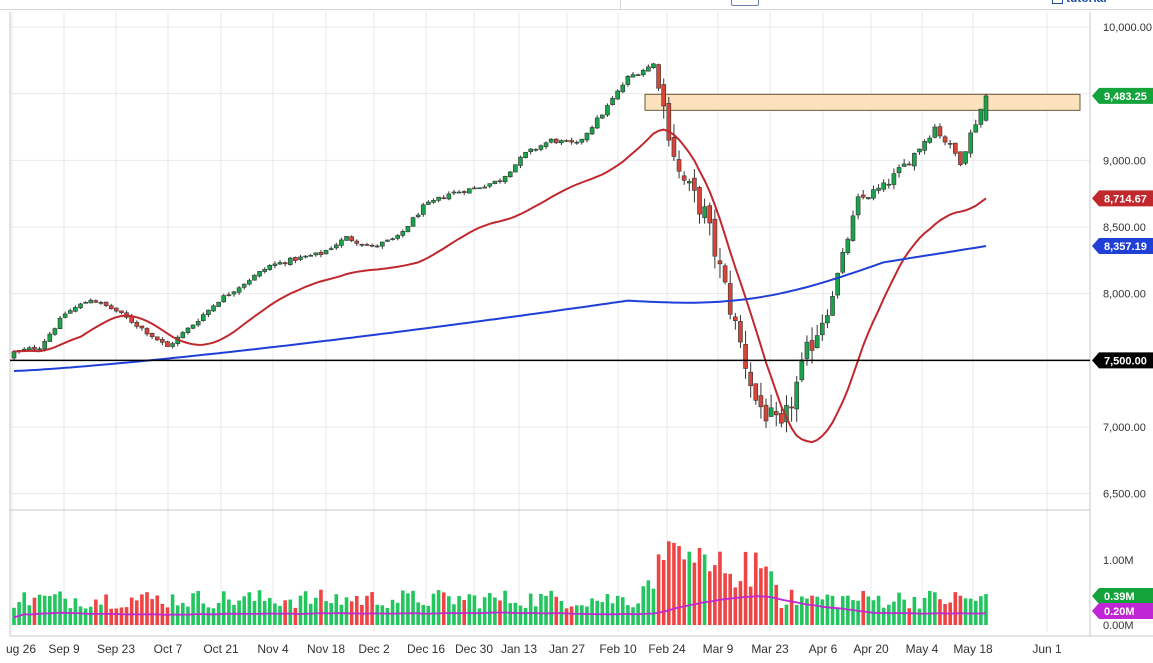 This screenshot has height=663, width=1153. What do you see at coordinates (745, 3) in the screenshot?
I see `toolbar-button` at bounding box center [745, 3].